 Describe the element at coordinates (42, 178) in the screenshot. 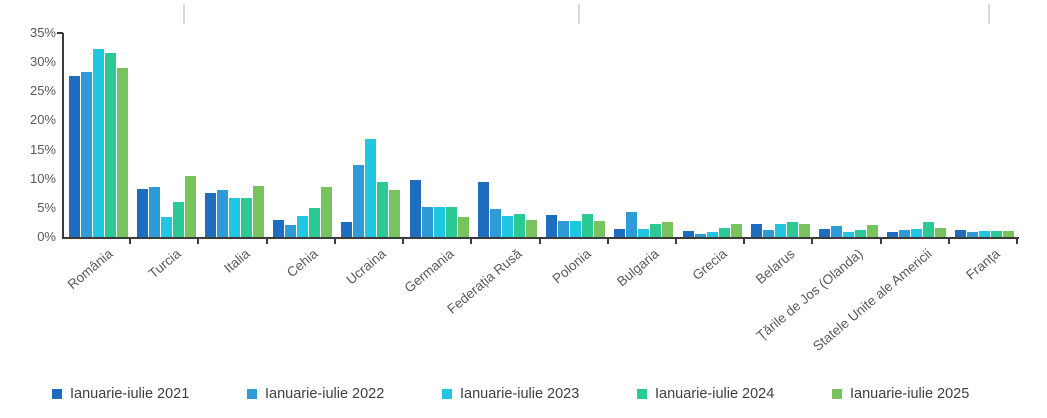

I see `y-axis-label: 10%` at that location.